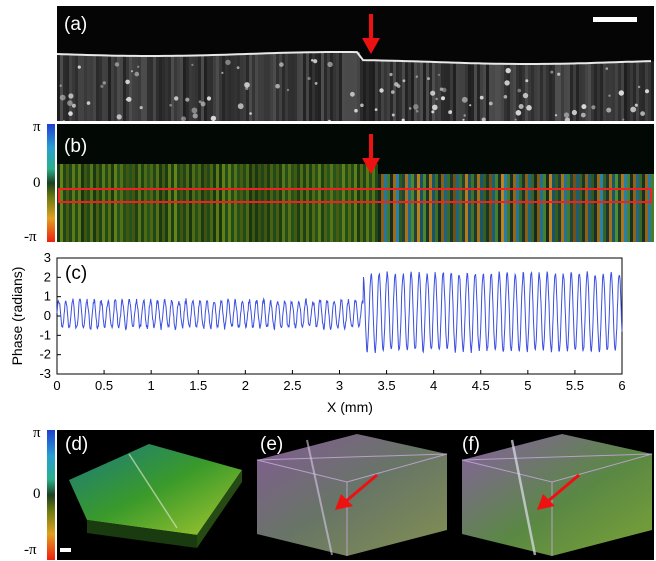  I want to click on x-axis-label: X (mm), so click(350, 407).